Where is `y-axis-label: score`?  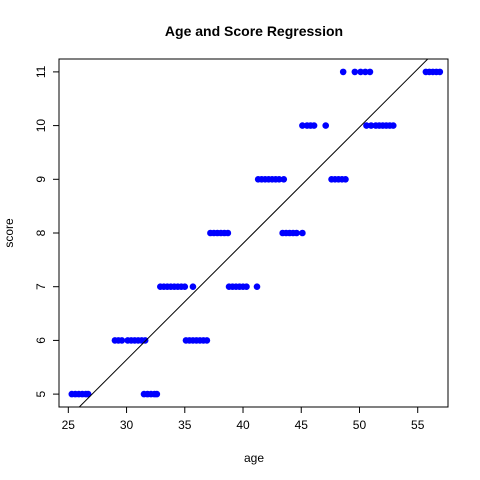
y-axis-label: score is located at coordinates (9, 233).